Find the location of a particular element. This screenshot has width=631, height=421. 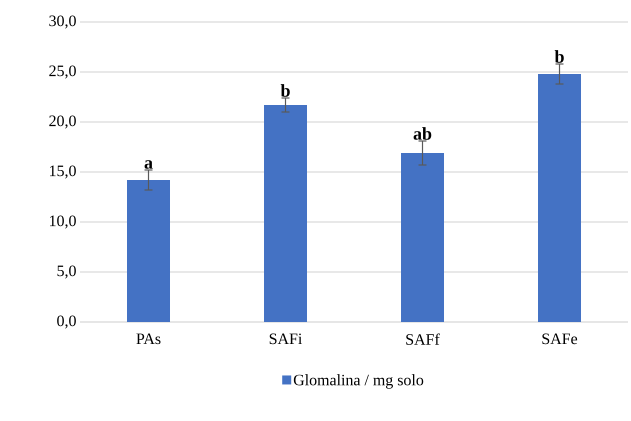

x-tick-label: SAFf is located at coordinates (423, 339).